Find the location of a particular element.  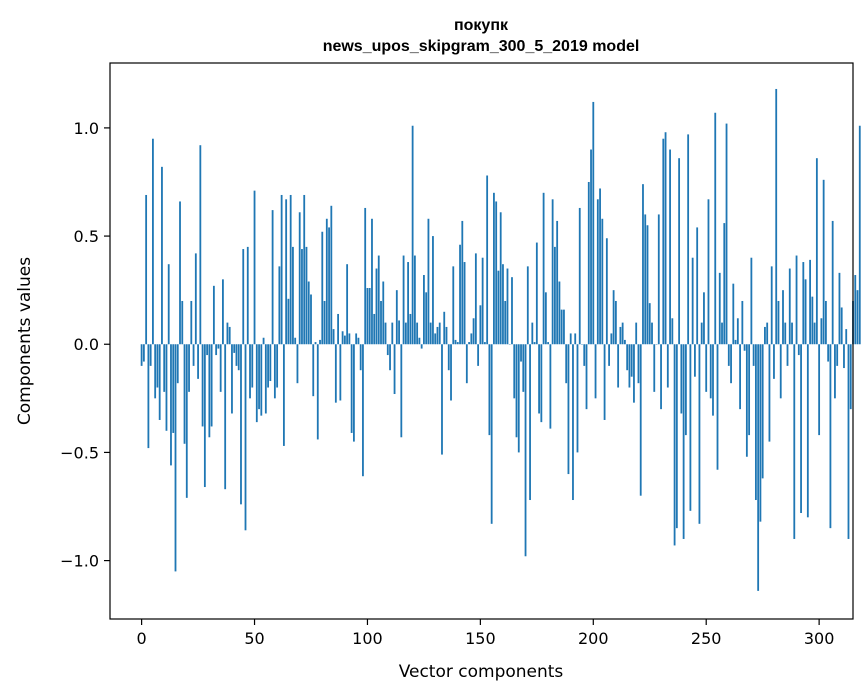

y-tick-label-4: 1.0 is located at coordinates (86, 128).